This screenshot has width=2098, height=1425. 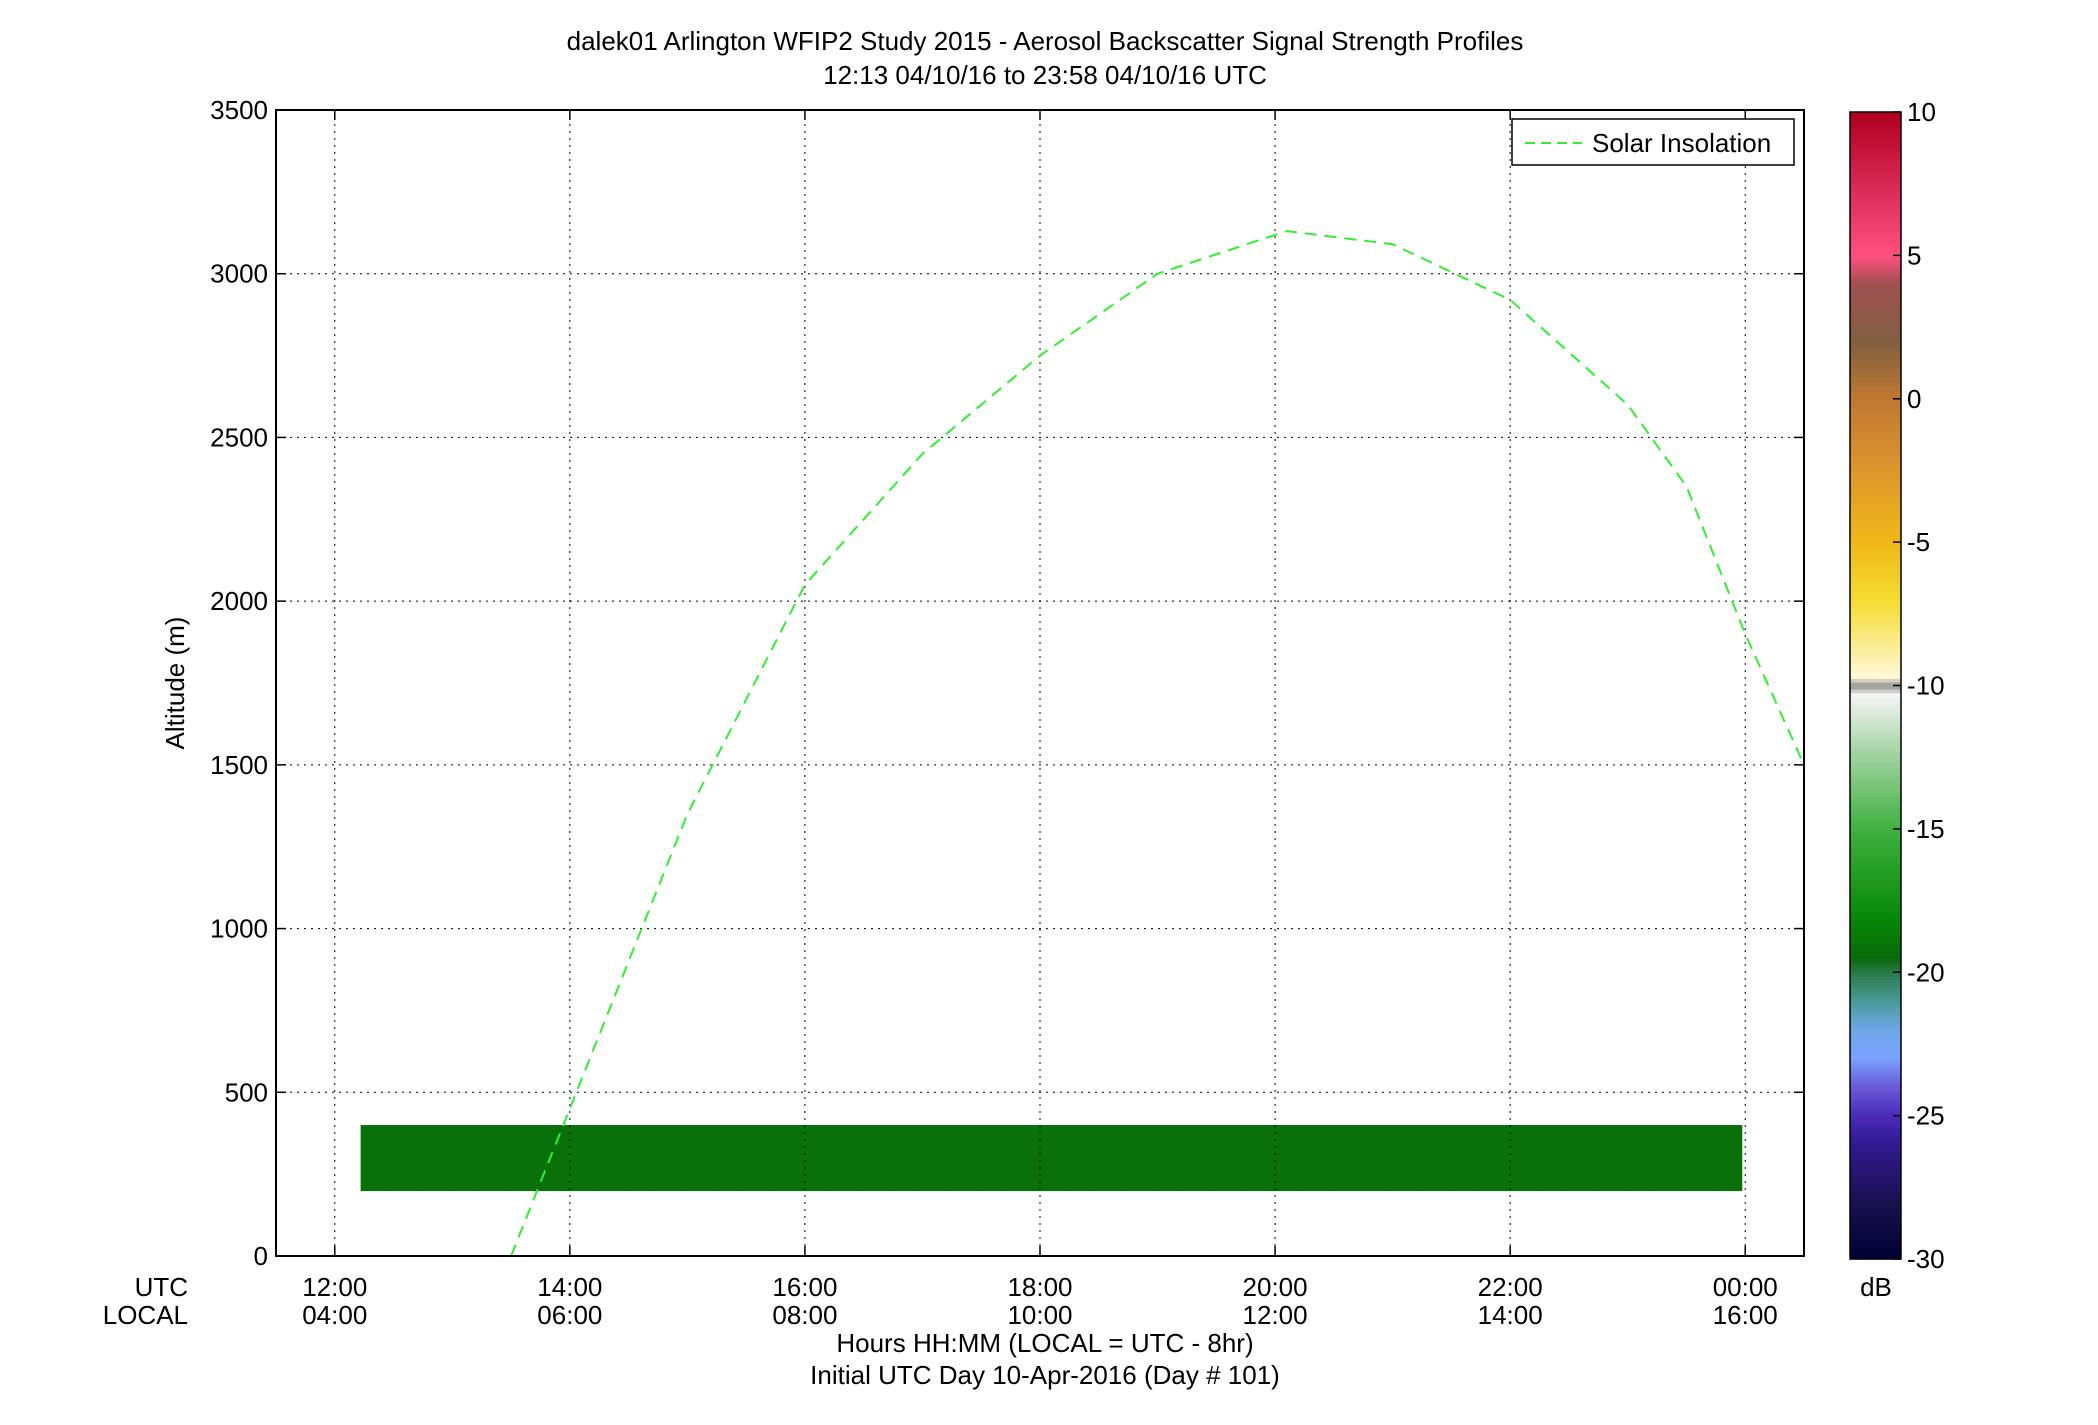 I want to click on y-tick-label: 1000, so click(x=239, y=929).